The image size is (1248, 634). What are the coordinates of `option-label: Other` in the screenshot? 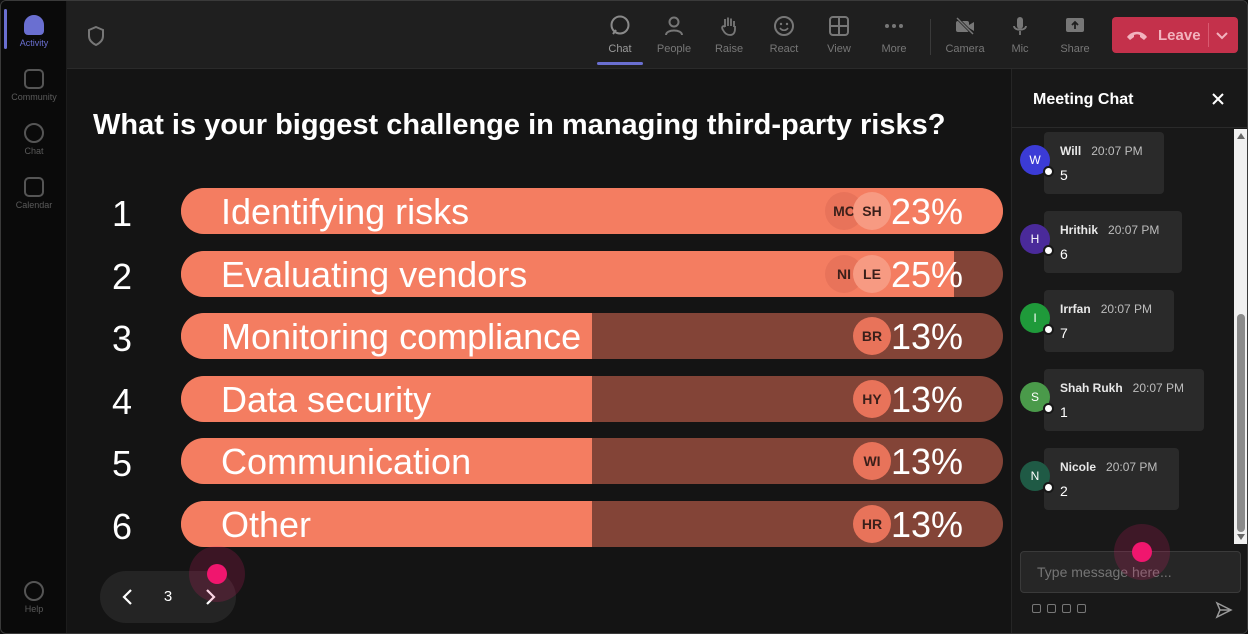 It's located at (266, 524).